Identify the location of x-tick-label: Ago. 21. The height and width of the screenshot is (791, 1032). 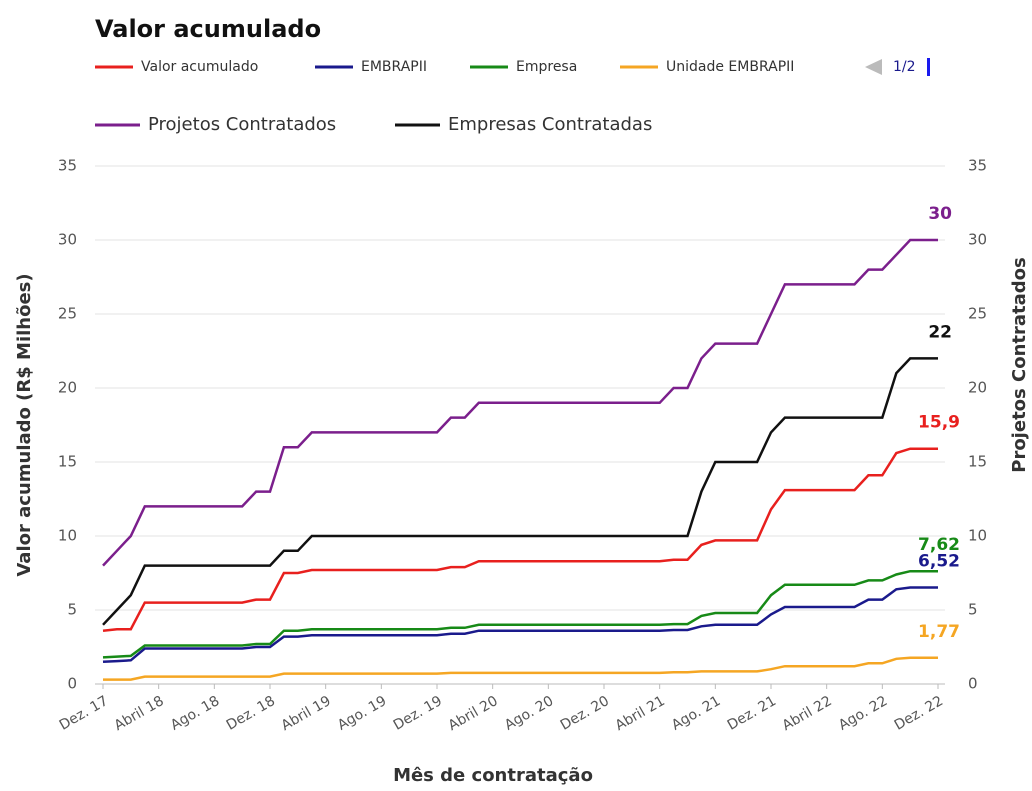
(696, 713).